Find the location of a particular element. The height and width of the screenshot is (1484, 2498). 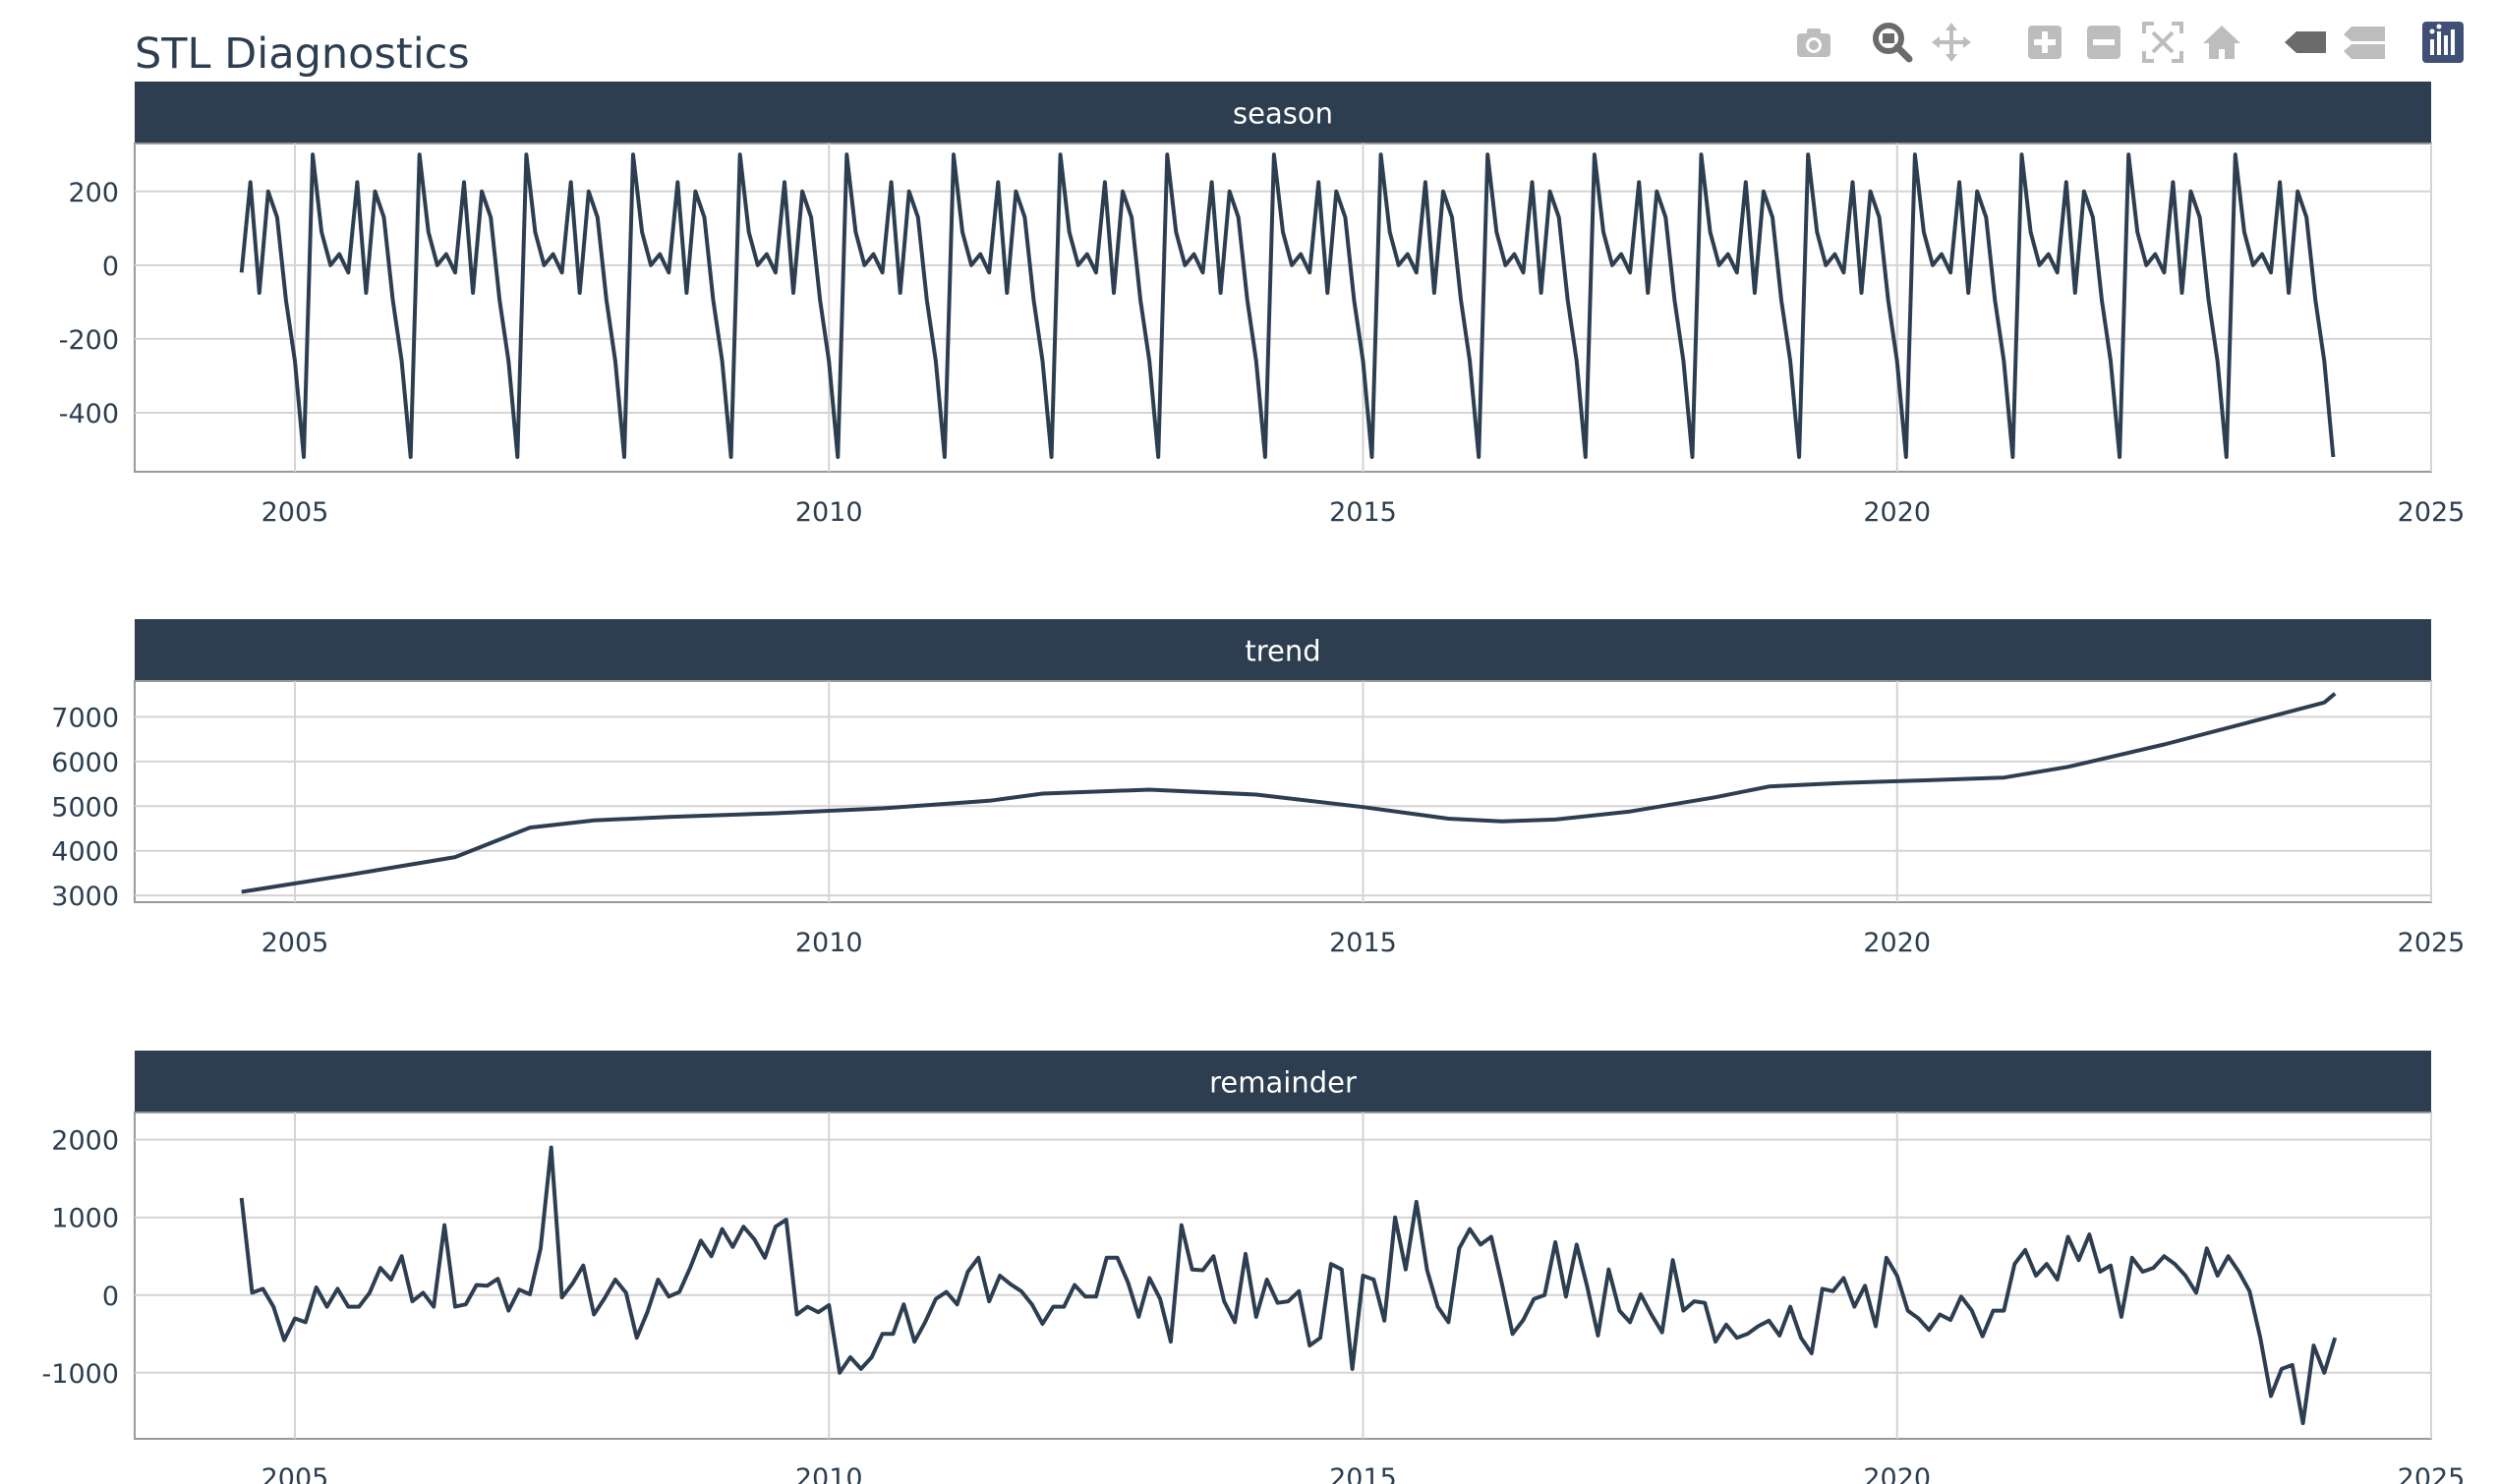

y-tick-label: 5000 is located at coordinates (85, 807).